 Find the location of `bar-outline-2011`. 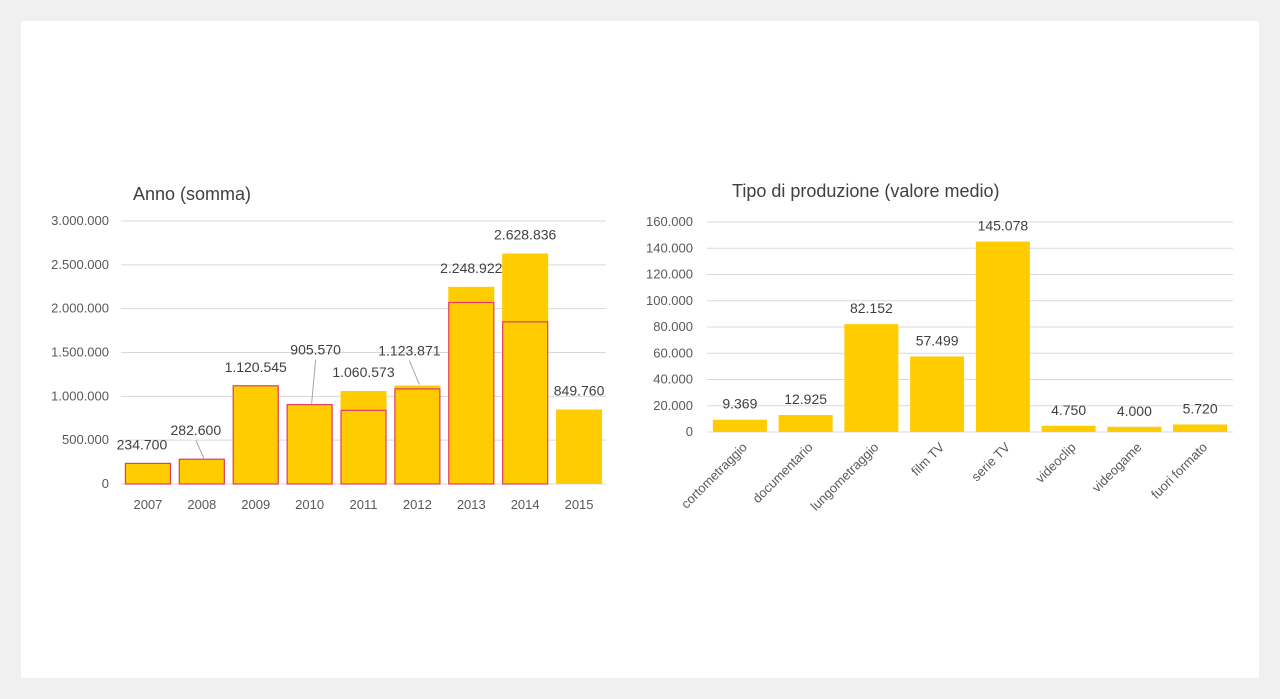

bar-outline-2011 is located at coordinates (363, 447).